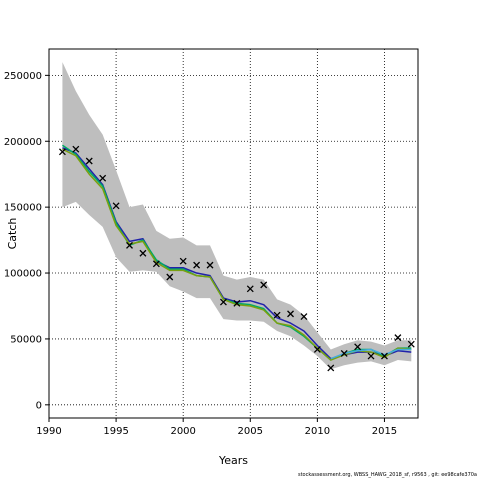  I want to click on x-tick-label: 2005, so click(250, 431).